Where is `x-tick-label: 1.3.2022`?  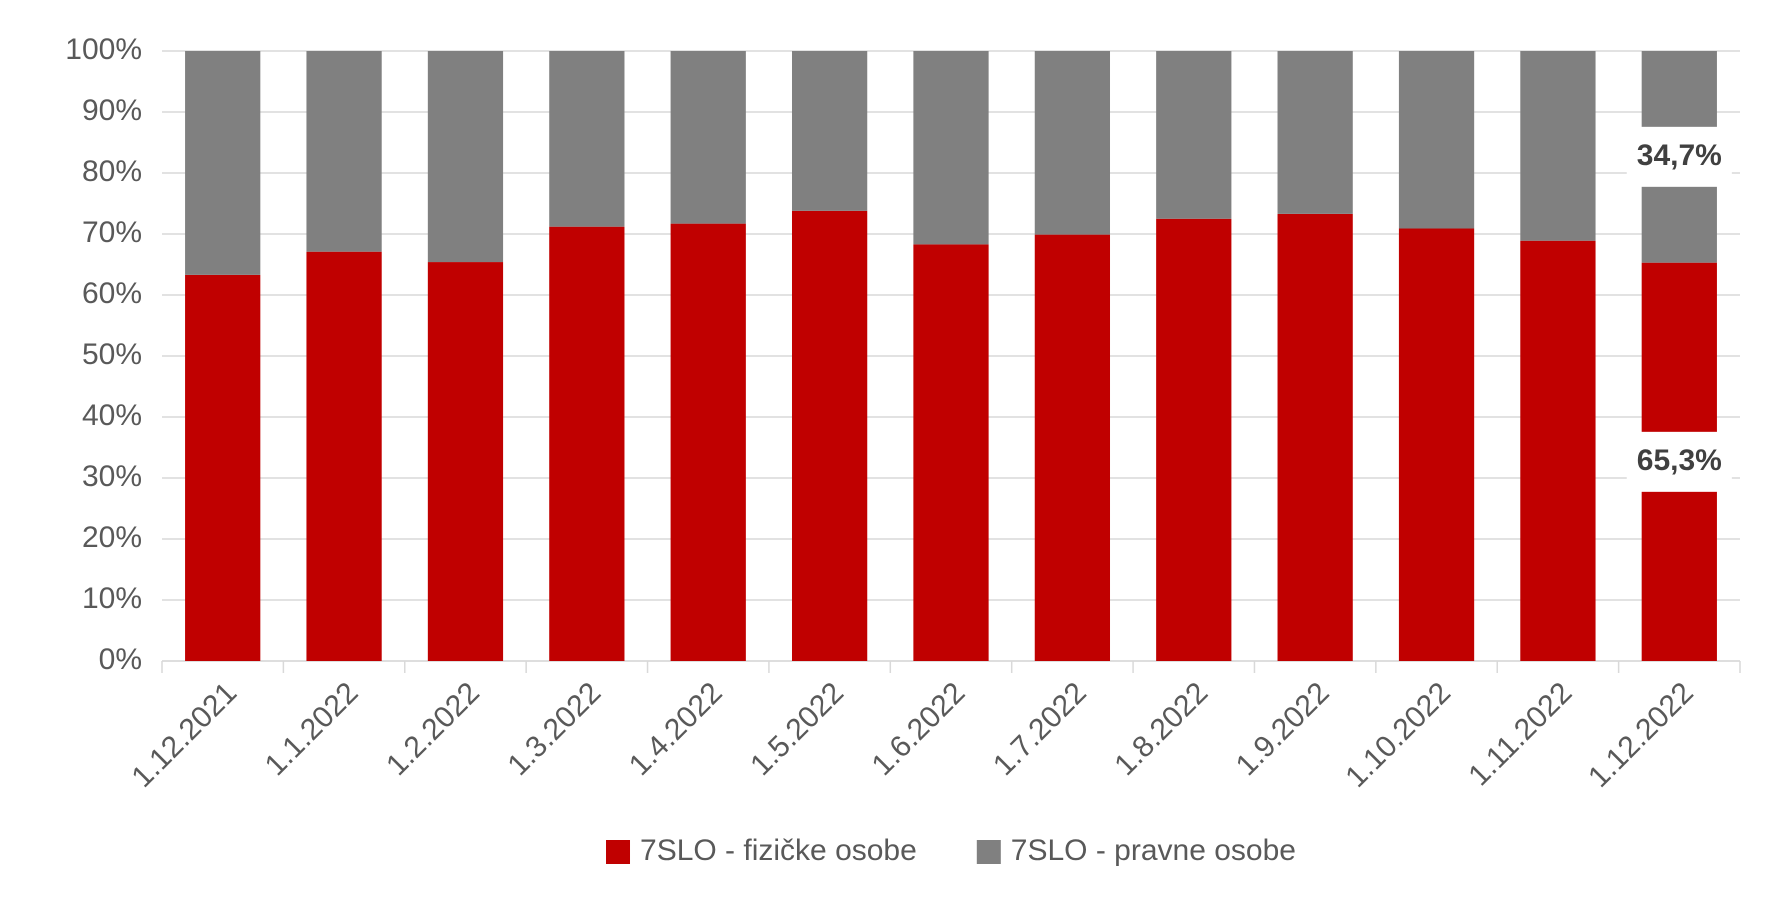 x-tick-label: 1.3.2022 is located at coordinates (554, 729).